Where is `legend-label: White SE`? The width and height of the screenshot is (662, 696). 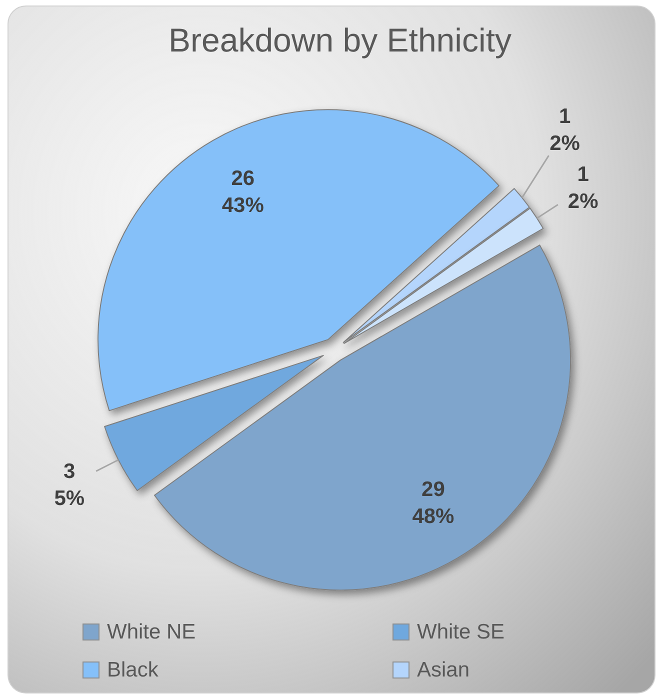
legend-label: White SE is located at coordinates (461, 632).